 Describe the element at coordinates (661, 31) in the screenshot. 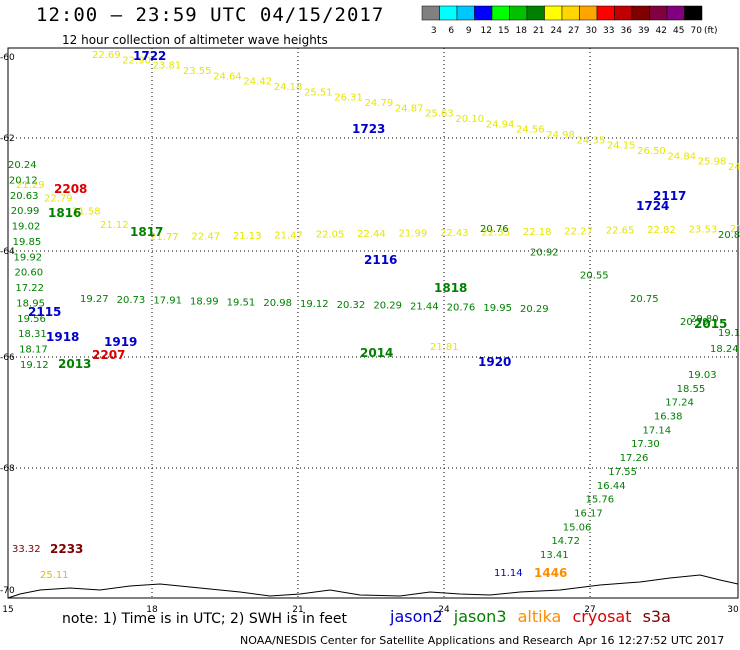

I see `legend-tick: 42` at that location.